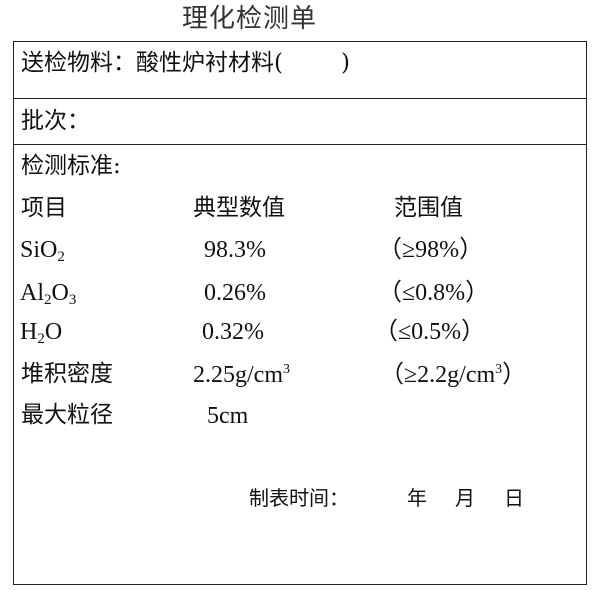 This screenshot has height=600, width=608. I want to click on row-name: SiO2, so click(42, 251).